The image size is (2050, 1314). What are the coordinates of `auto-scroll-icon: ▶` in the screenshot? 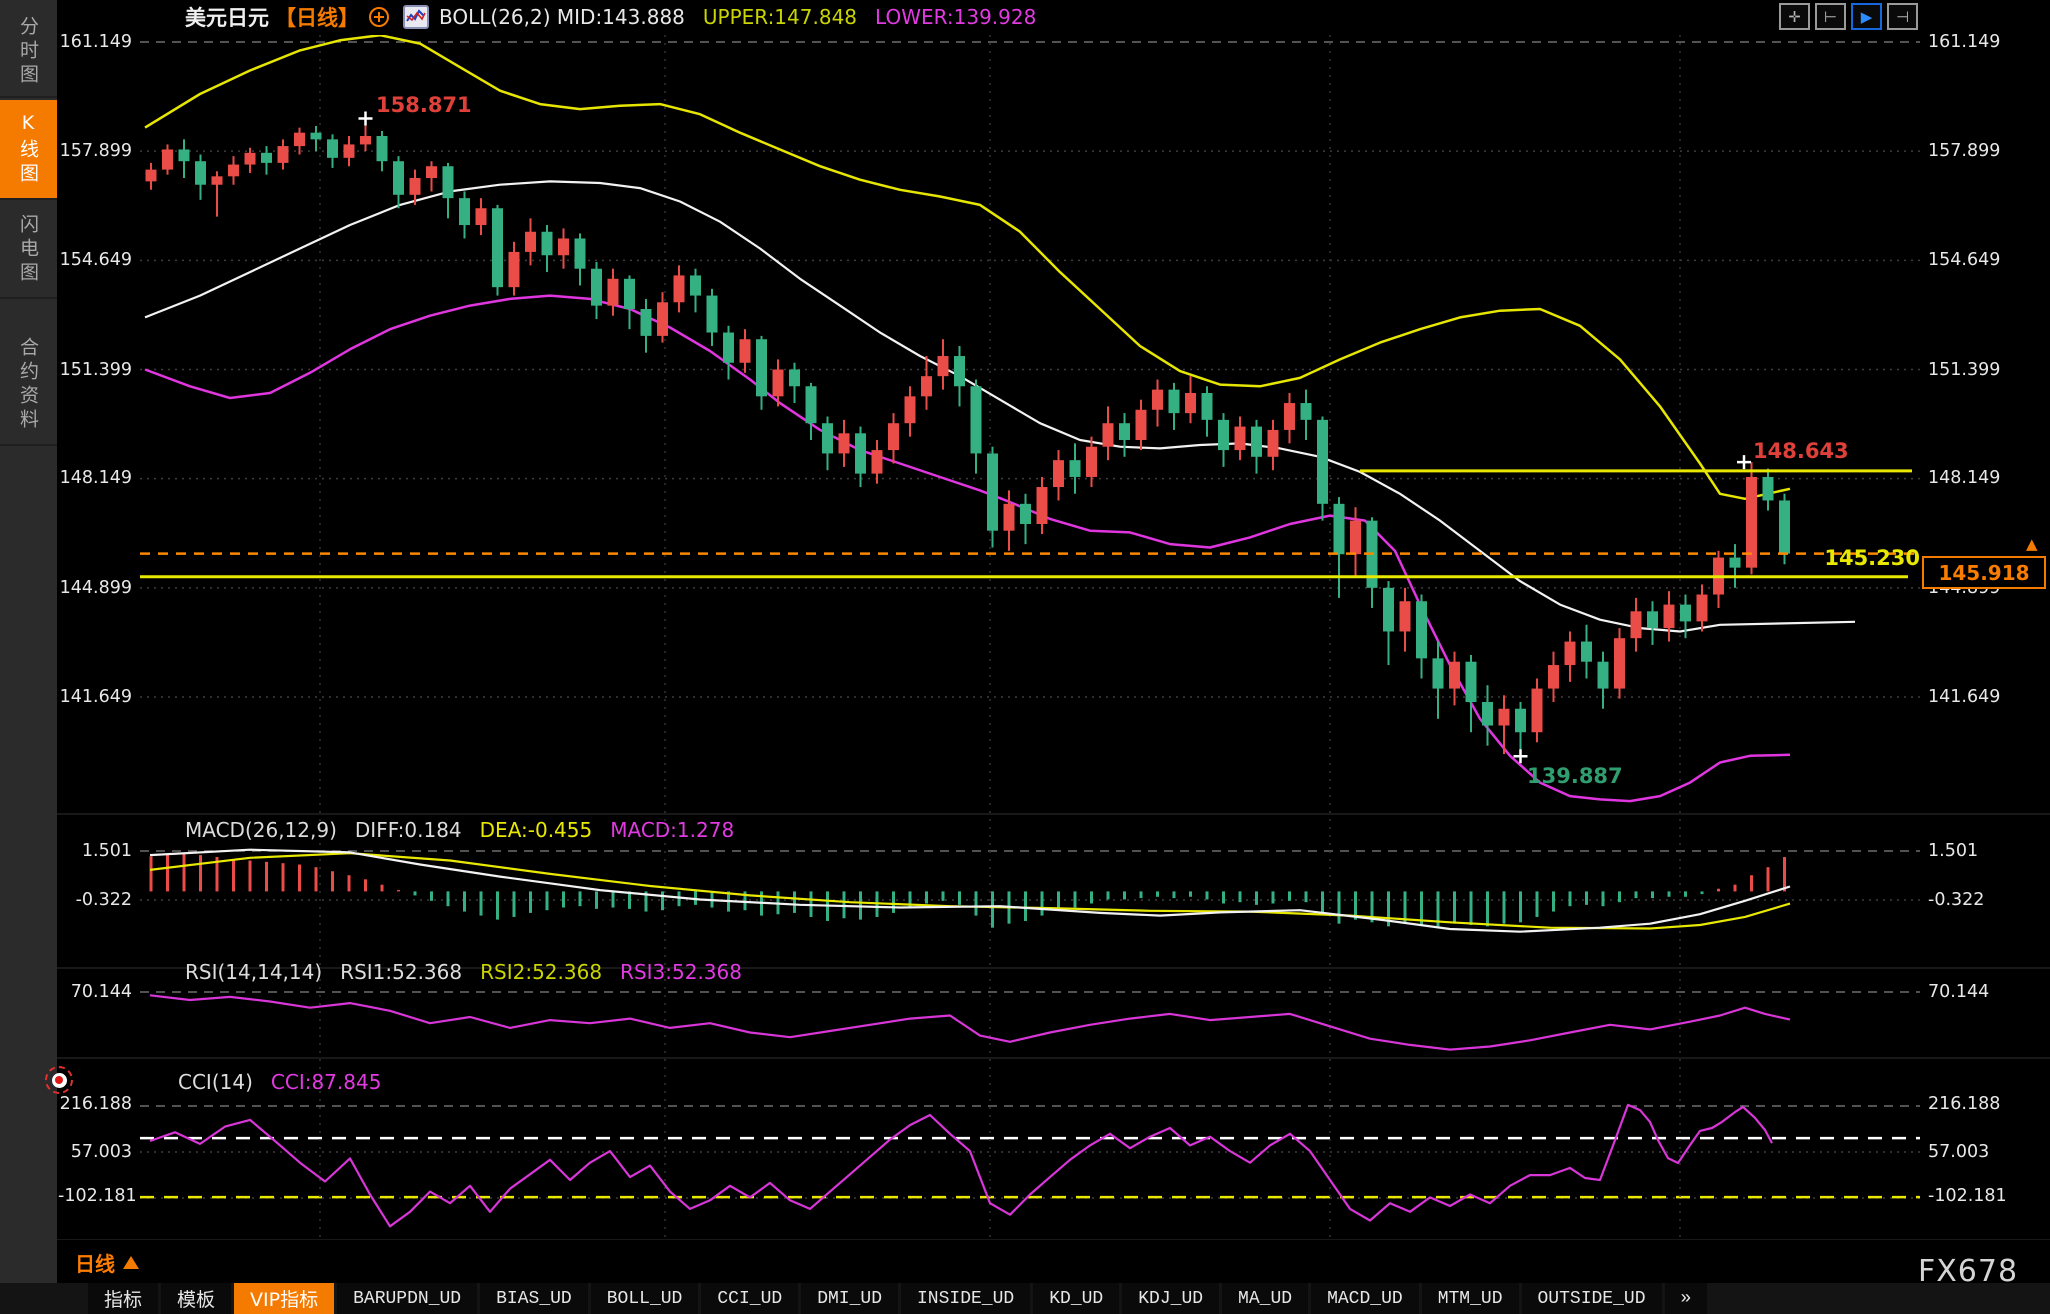 It's located at (1866, 16).